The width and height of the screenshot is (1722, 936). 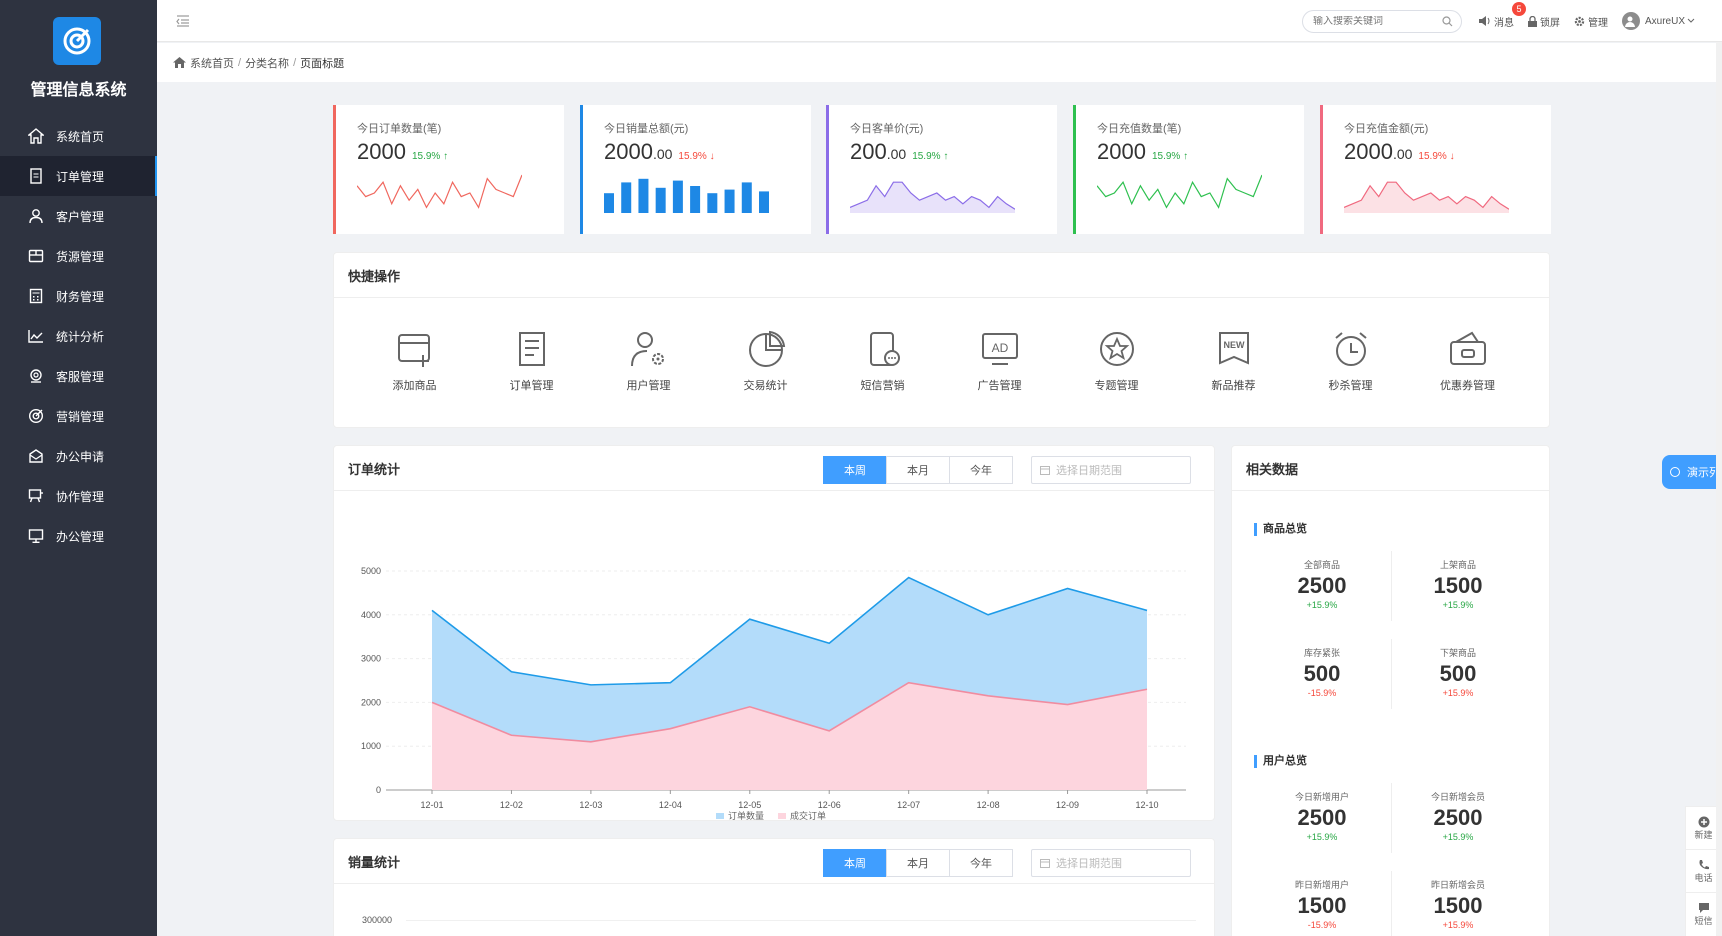 I want to click on svg-text: AD, so click(x=999, y=348).